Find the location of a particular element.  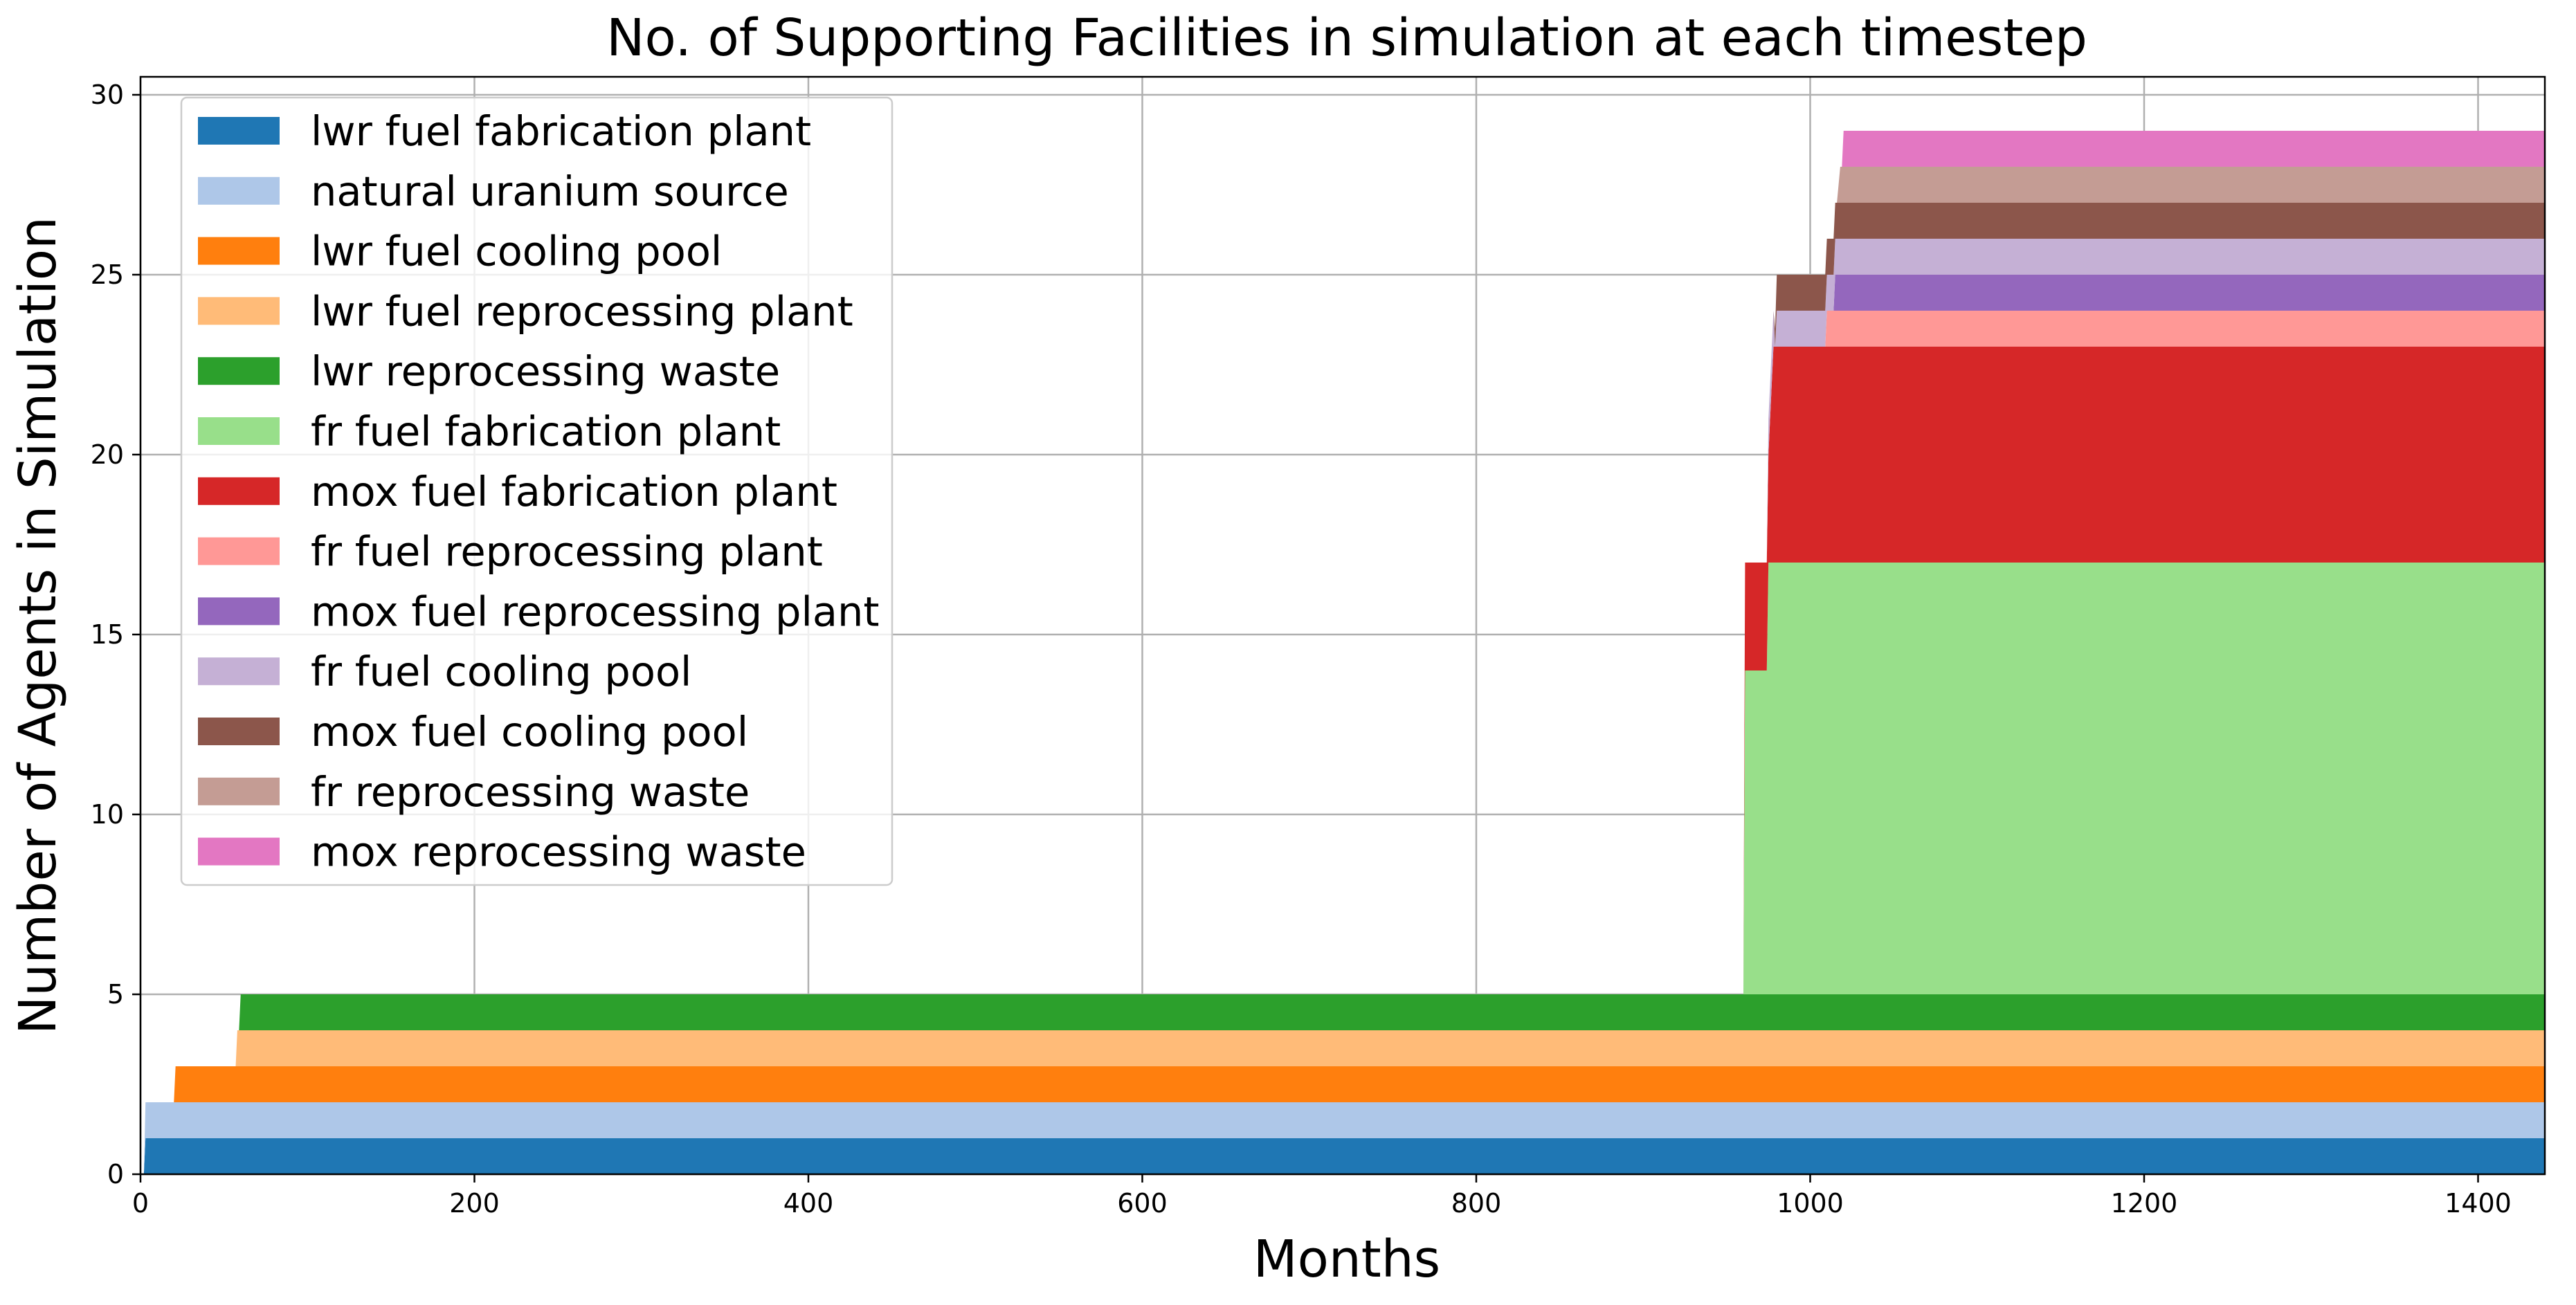

x-tick-label-2: 400 is located at coordinates (808, 1203).